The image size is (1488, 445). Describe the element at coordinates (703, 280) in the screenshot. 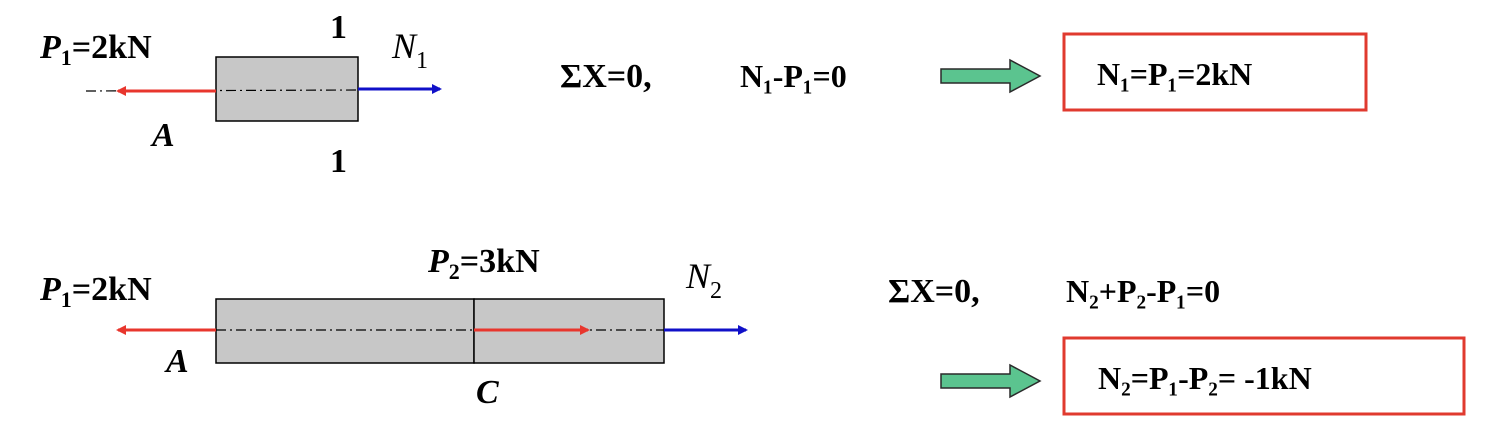

I see `n2-label: N2` at that location.